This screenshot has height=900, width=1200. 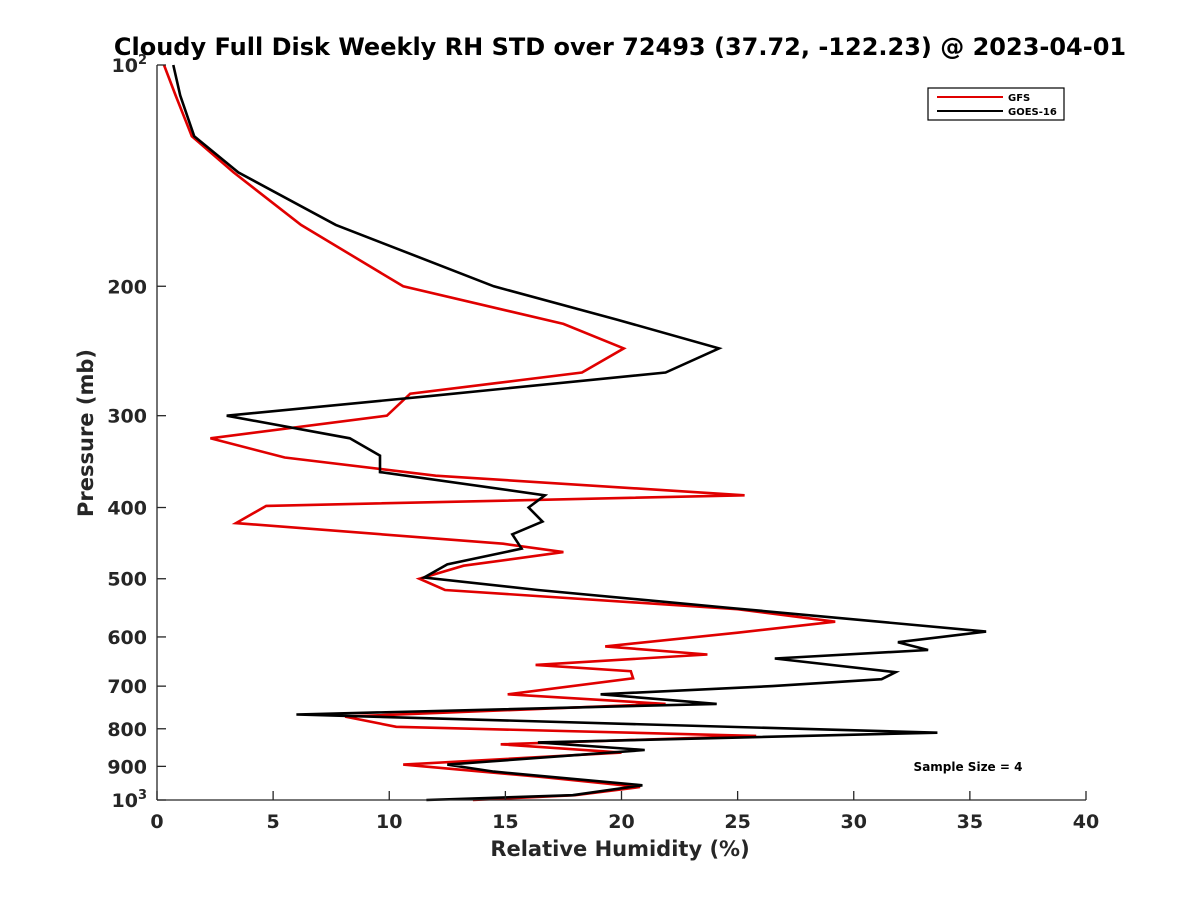 I want to click on y-tick-label: 300, so click(x=127, y=417).